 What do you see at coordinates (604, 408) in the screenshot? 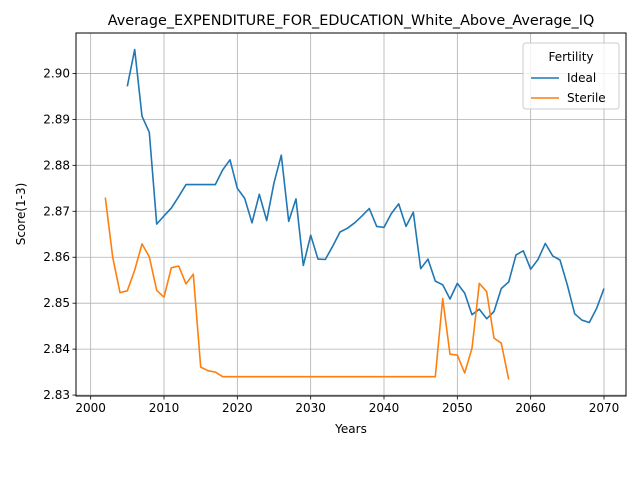
I see `x-tick-label: 2070` at bounding box center [604, 408].